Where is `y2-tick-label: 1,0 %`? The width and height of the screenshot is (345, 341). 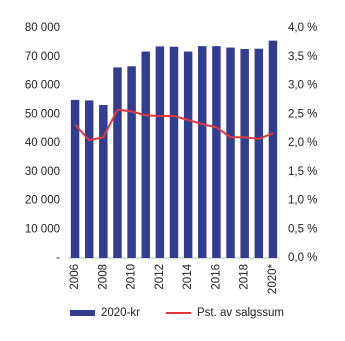 y2-tick-label: 1,0 % is located at coordinates (302, 201).